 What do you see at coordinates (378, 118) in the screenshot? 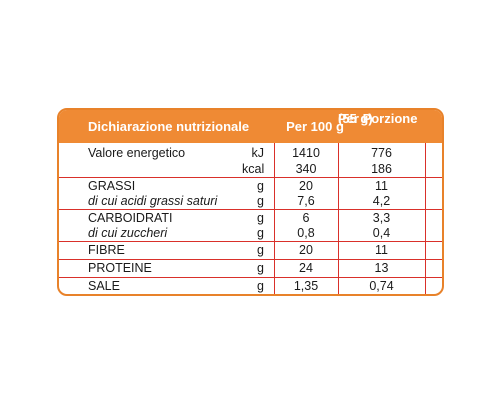
I see `header-per-portion-label: Per Porzione` at bounding box center [378, 118].